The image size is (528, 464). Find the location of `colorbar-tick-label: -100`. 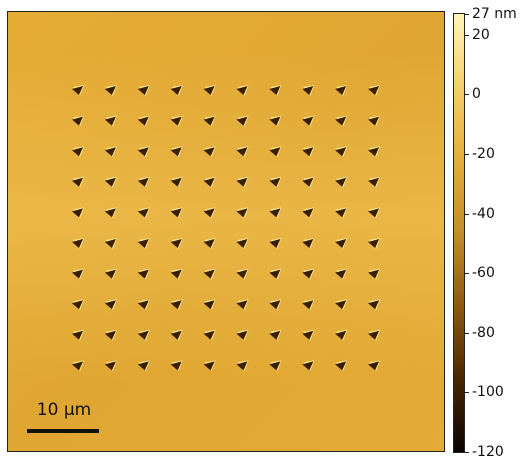

colorbar-tick-label: -100 is located at coordinates (488, 392).